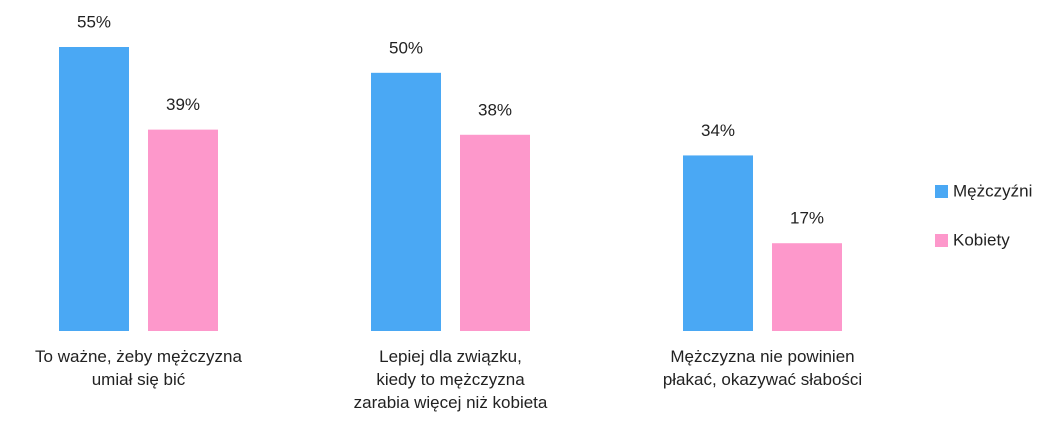 The image size is (1054, 421). What do you see at coordinates (495, 109) in the screenshot?
I see `value-label: 38%` at bounding box center [495, 109].